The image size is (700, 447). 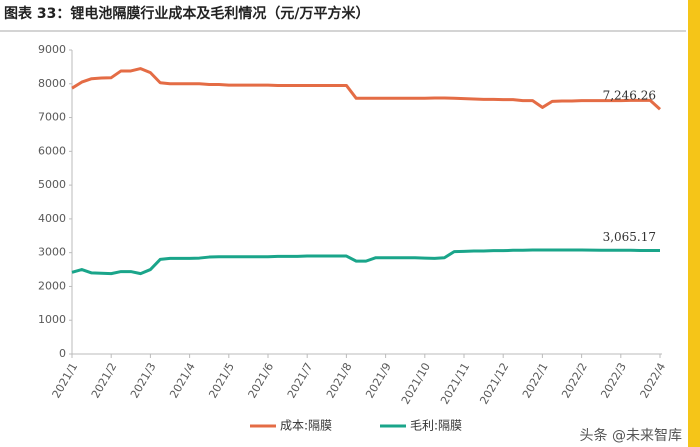 I want to click on x-tick-label: 2022/1, so click(x=535, y=381).